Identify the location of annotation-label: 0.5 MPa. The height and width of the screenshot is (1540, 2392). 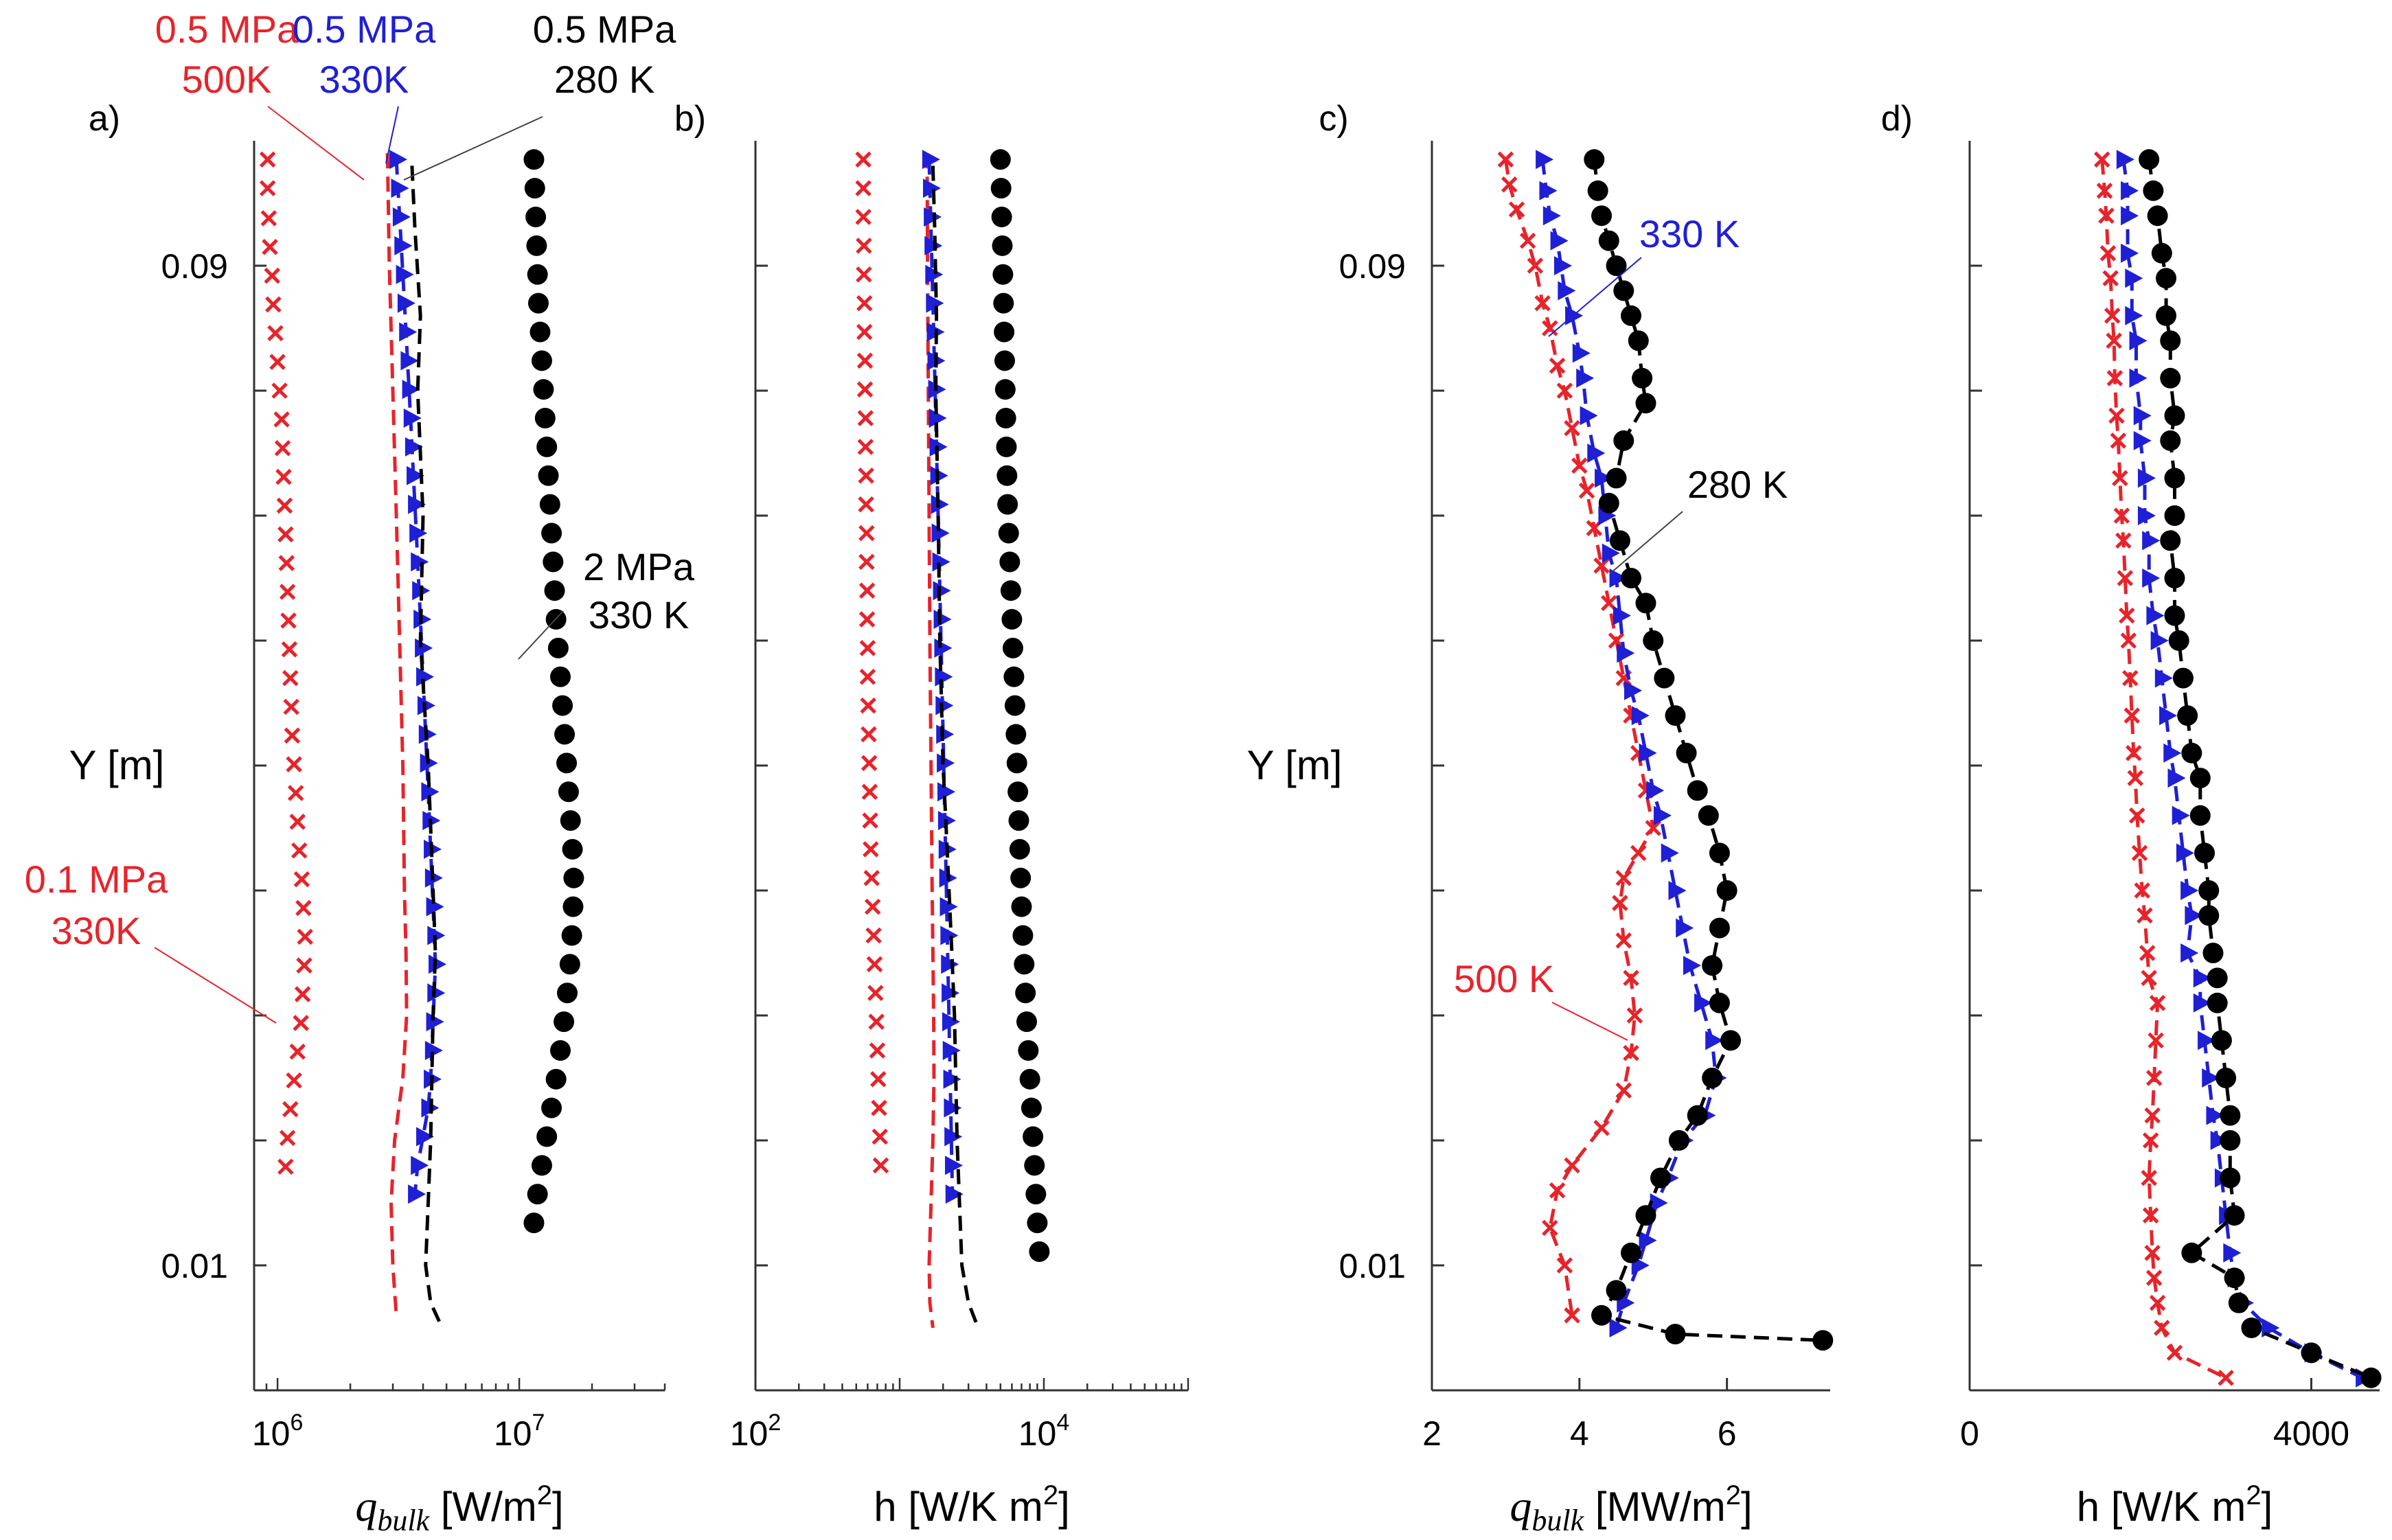
(604, 29).